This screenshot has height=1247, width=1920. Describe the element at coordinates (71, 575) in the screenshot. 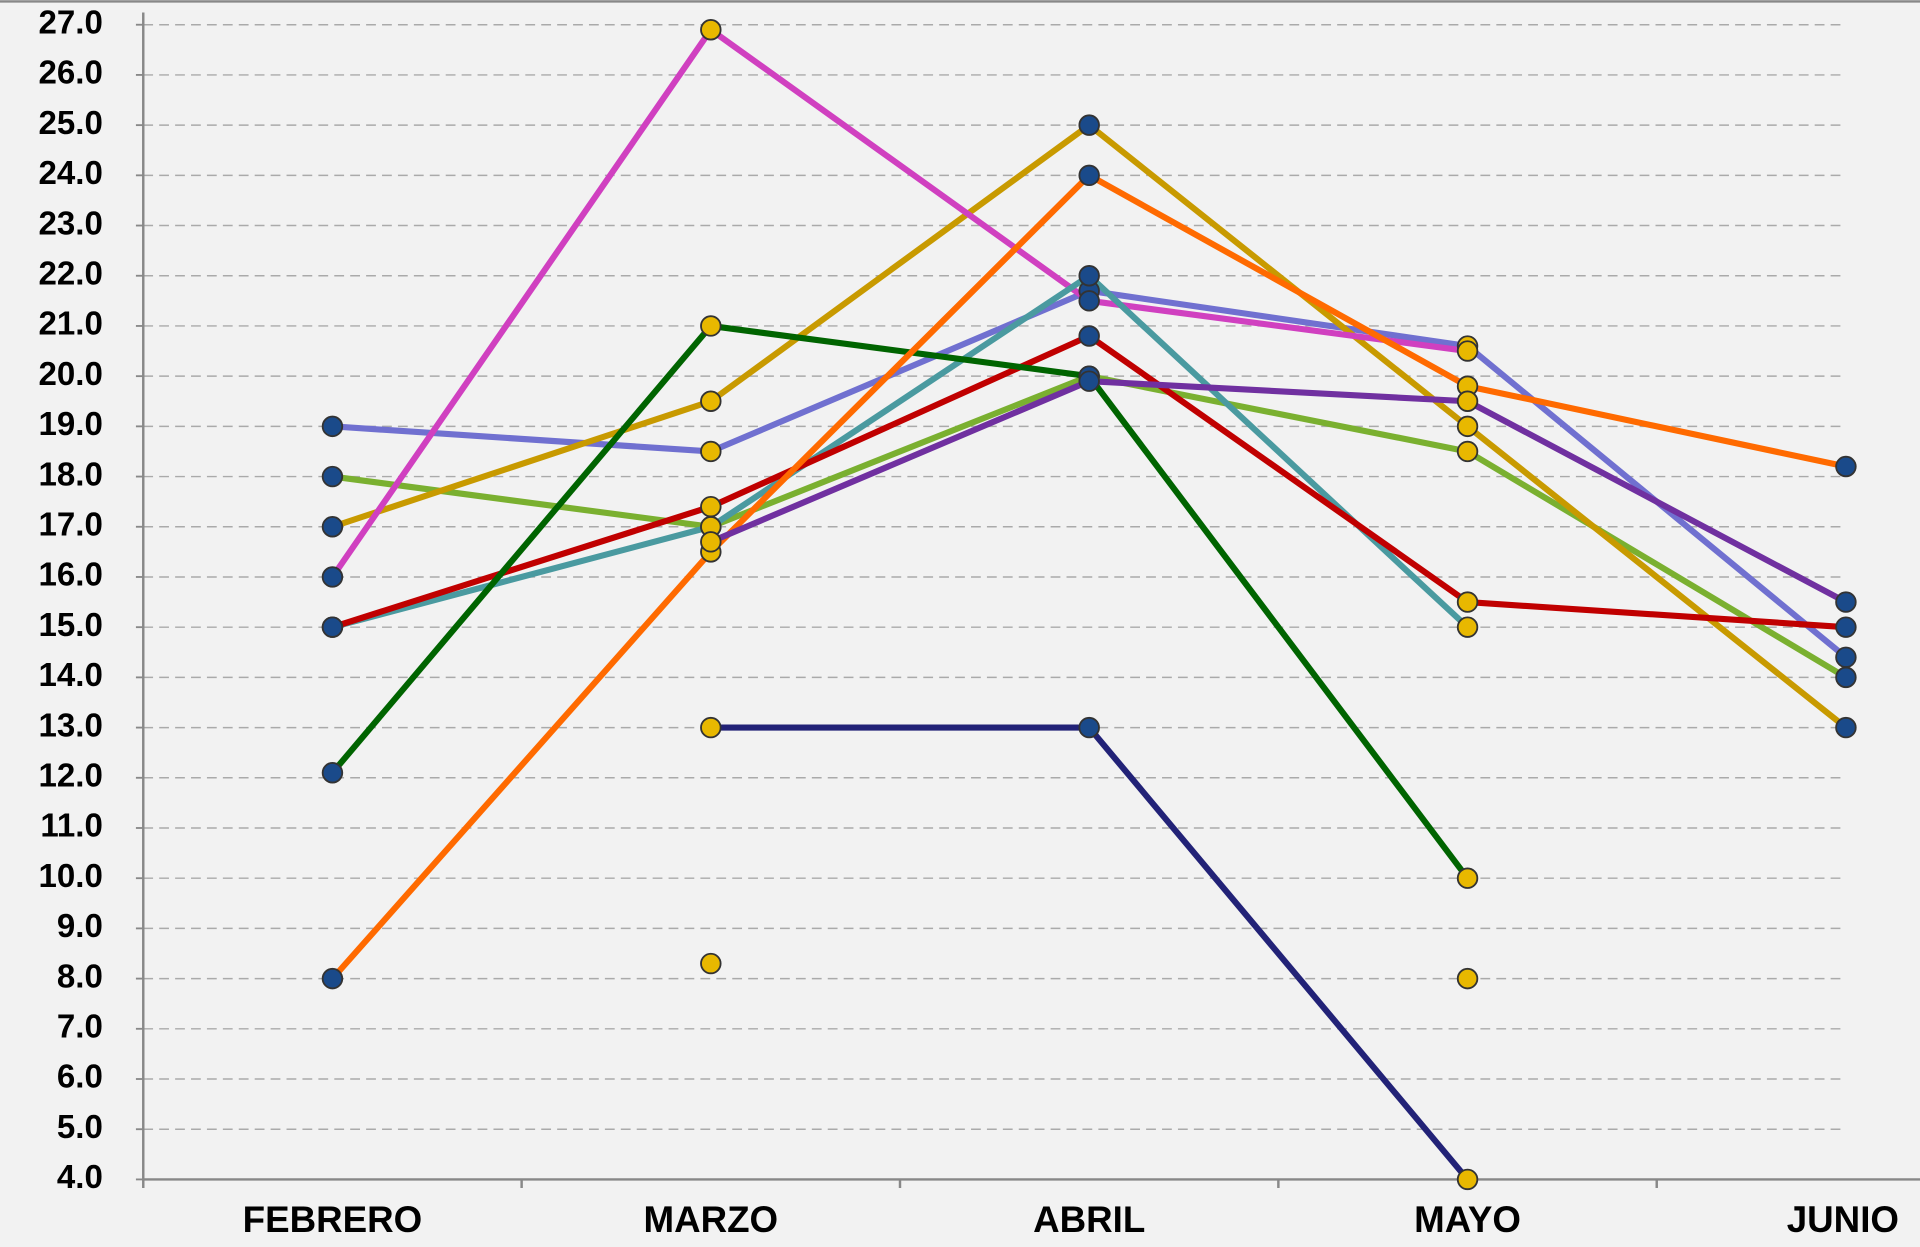

I see `y-tick-label: 16.0` at that location.